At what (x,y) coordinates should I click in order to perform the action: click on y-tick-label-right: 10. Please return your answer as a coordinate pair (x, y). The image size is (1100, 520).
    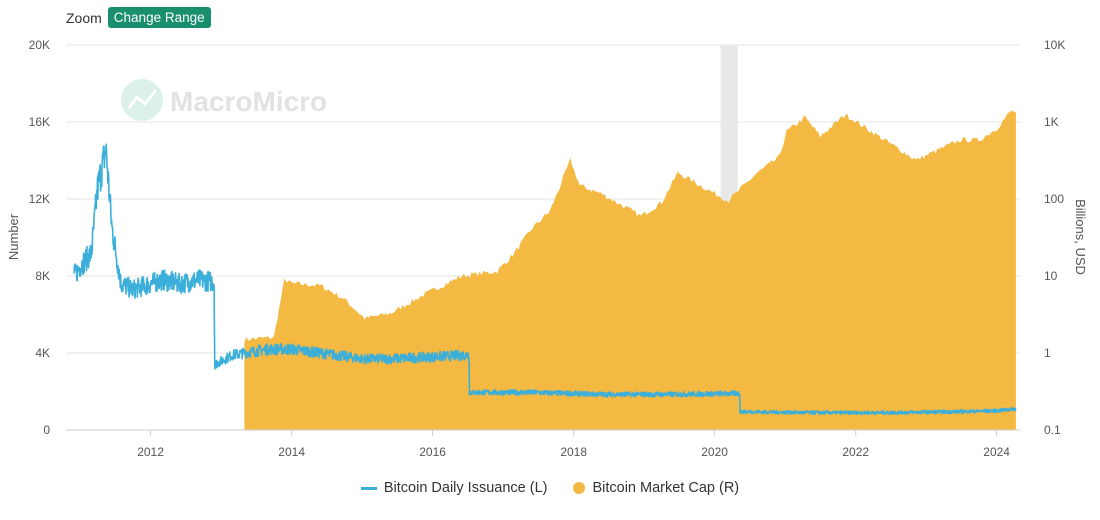
    Looking at the image, I should click on (1051, 276).